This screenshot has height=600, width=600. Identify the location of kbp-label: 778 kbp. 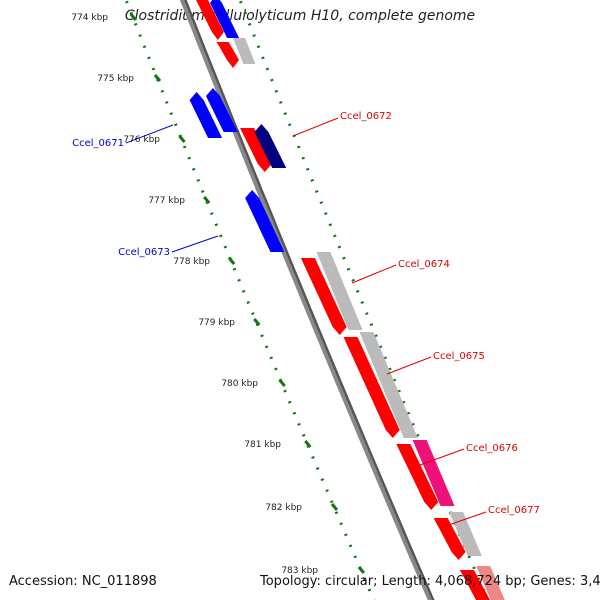
(191, 262).